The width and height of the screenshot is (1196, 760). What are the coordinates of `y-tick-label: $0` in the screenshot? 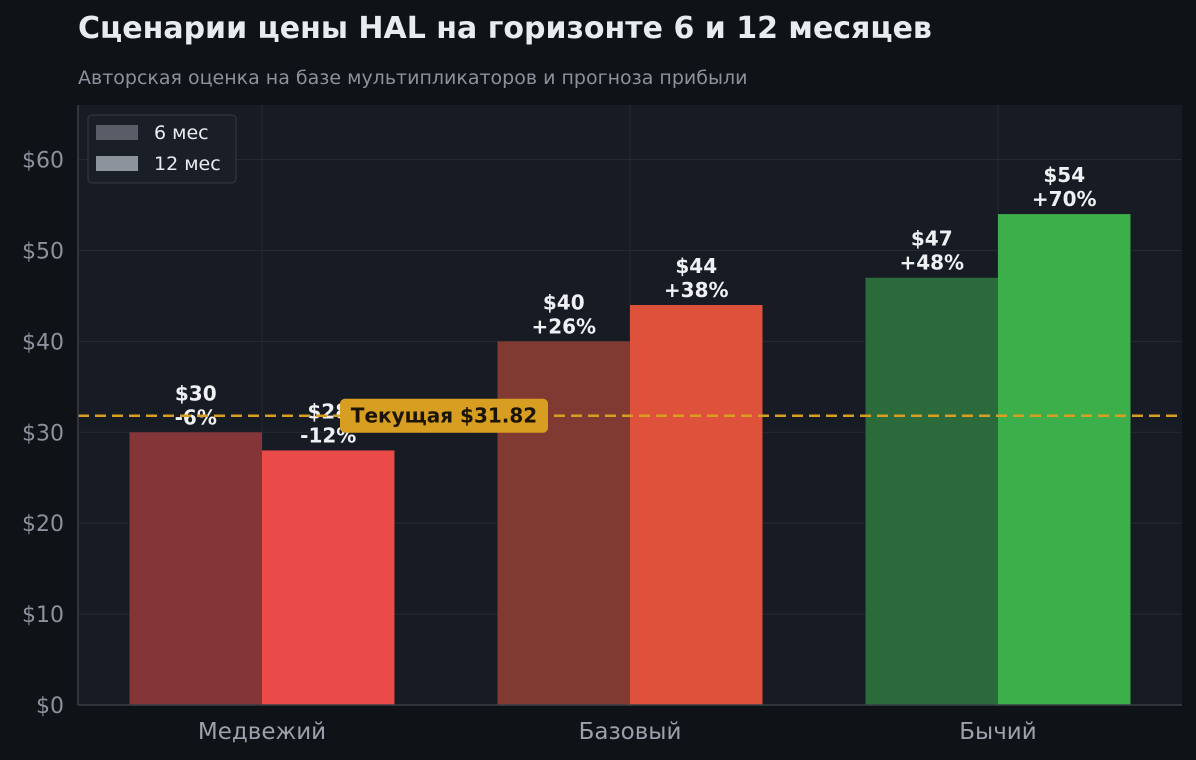 It's located at (50, 706).